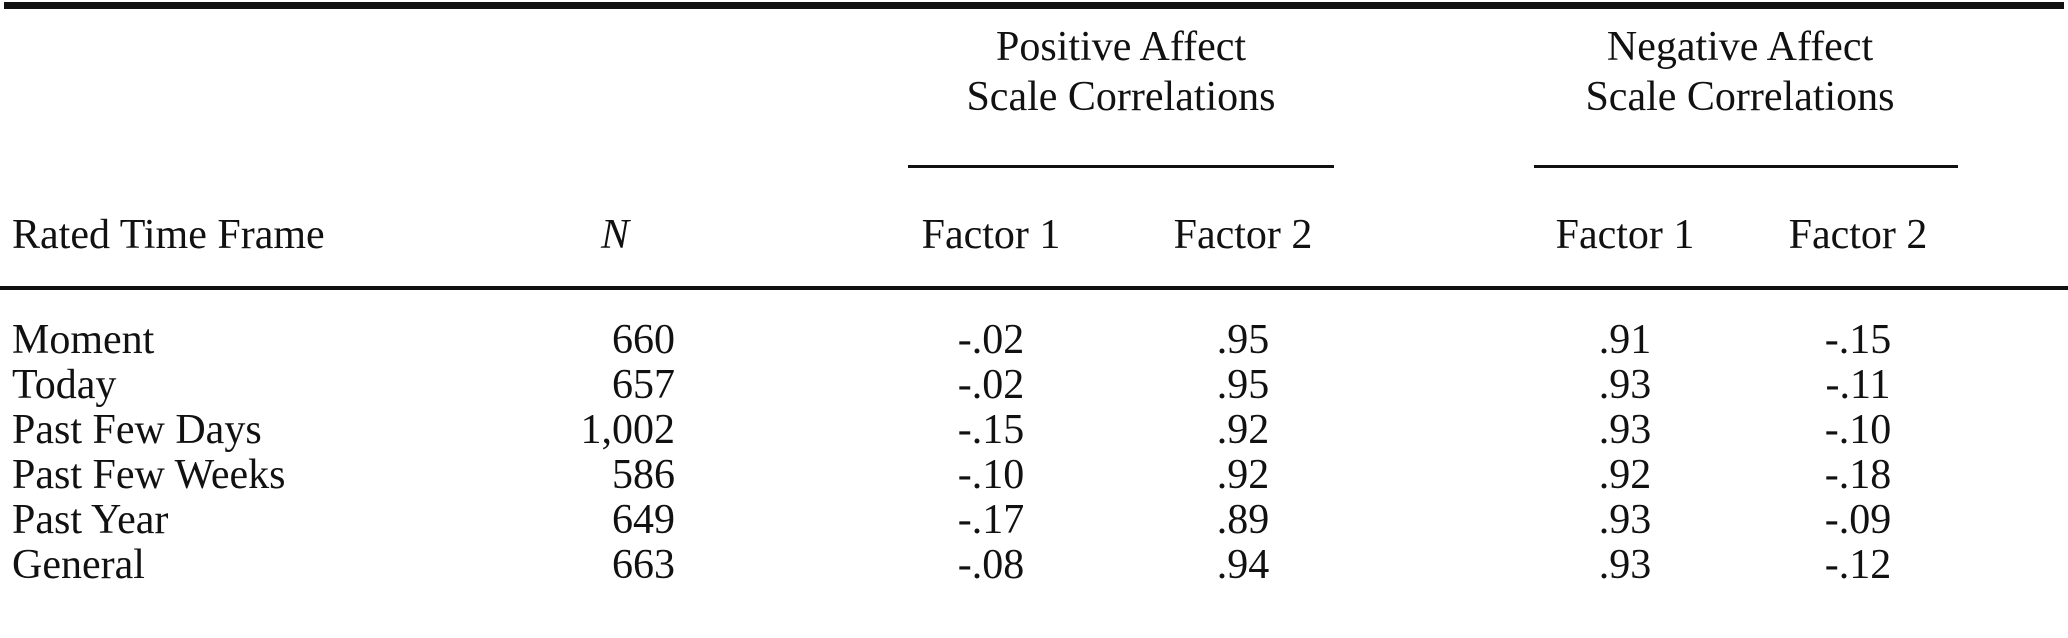 This screenshot has height=638, width=2068. I want to click on cell-pa-factor1: -.15, so click(991, 430).